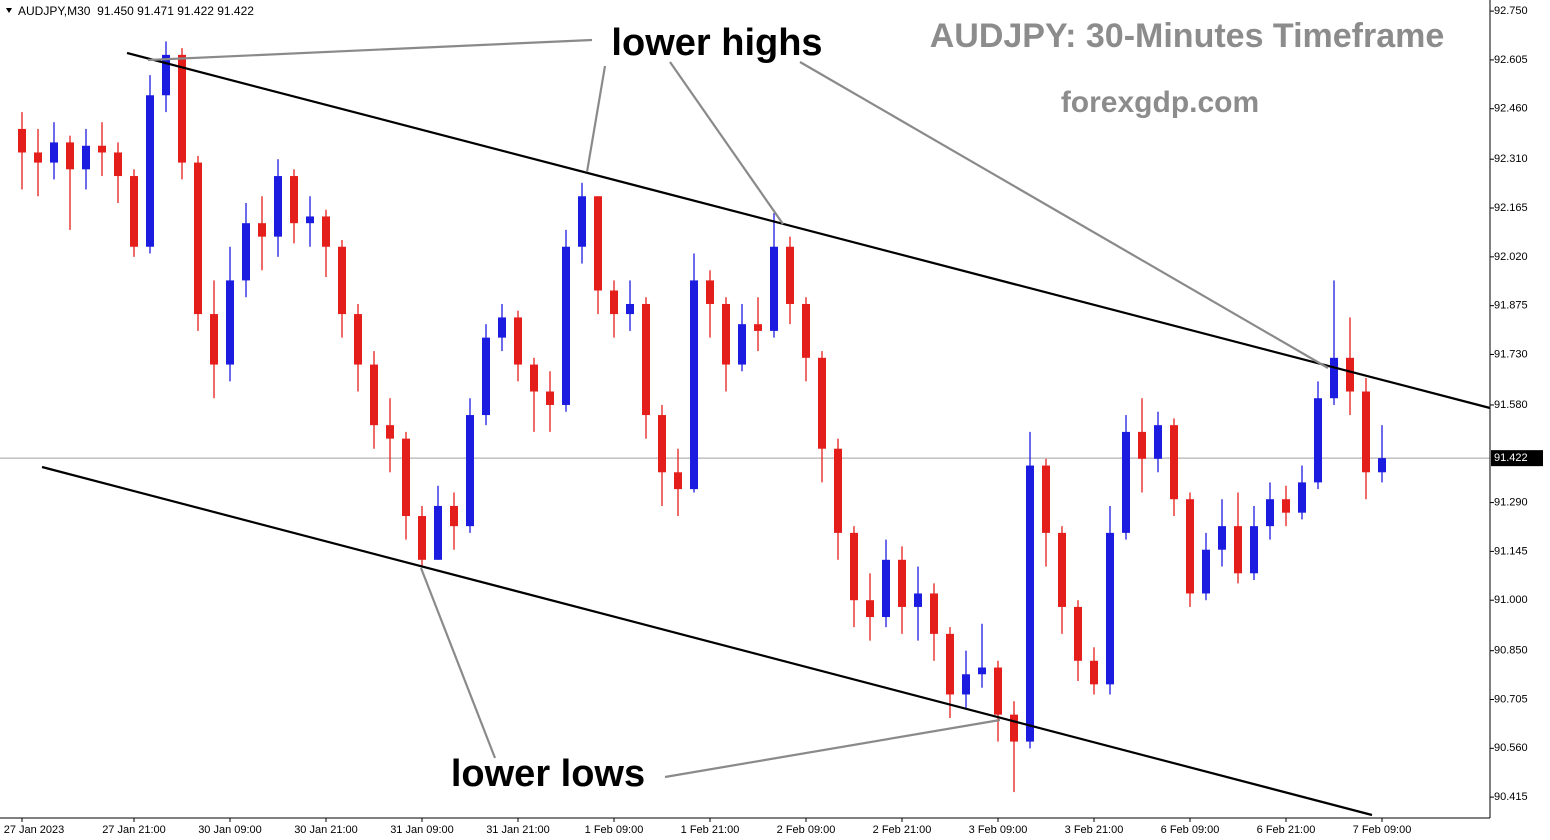 This screenshot has width=1550, height=840. Describe the element at coordinates (134, 830) in the screenshot. I see `x-tick-label: 27 Jan 21:00` at that location.